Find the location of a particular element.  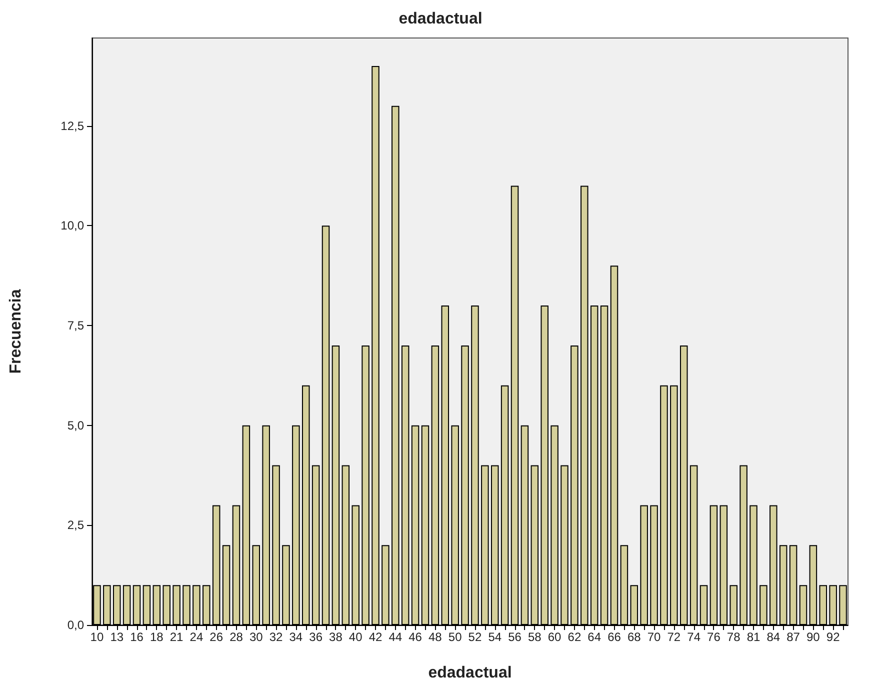

x-tick-label: 18 is located at coordinates (157, 637).